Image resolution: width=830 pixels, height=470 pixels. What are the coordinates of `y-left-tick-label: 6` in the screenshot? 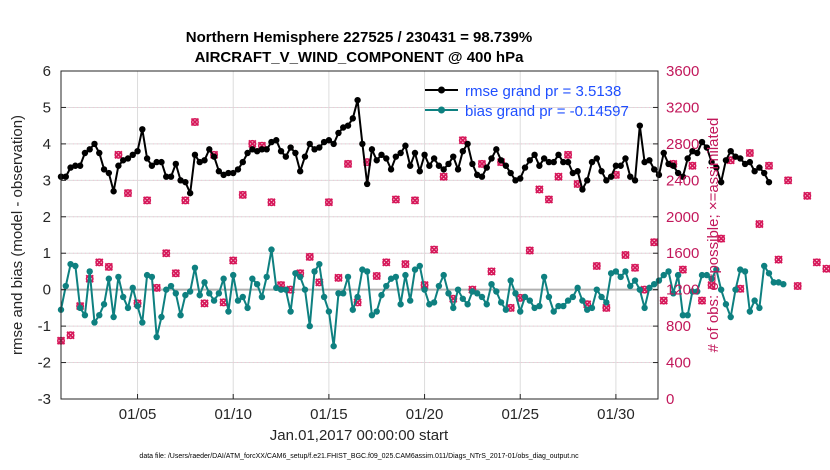 It's located at (47, 71).